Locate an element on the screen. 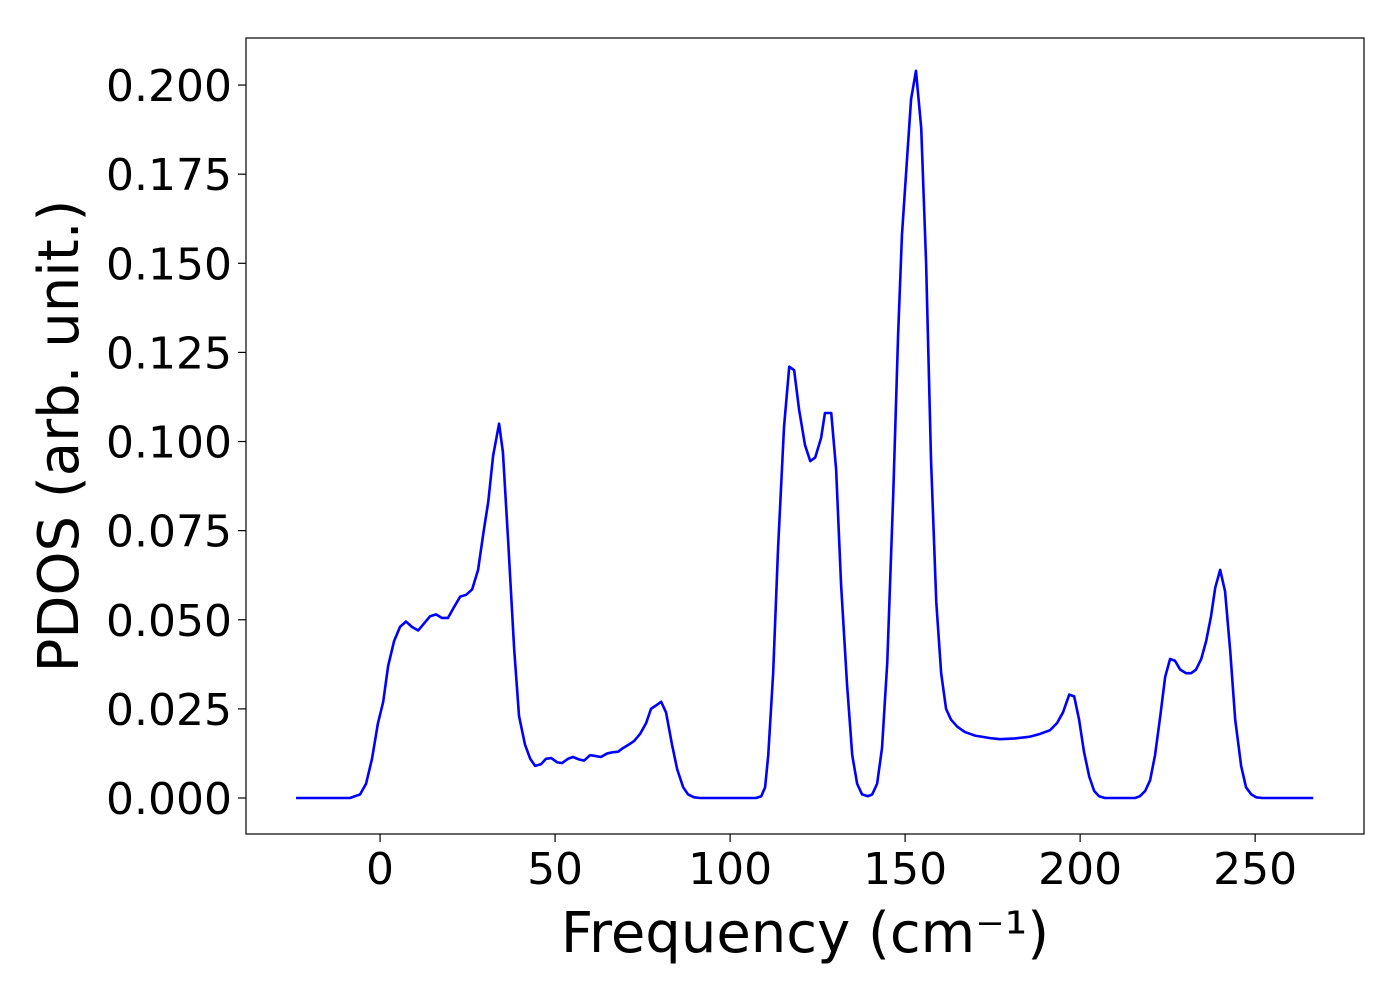 The image size is (1400, 1000). y-tick-label: 0.025 is located at coordinates (169, 710).